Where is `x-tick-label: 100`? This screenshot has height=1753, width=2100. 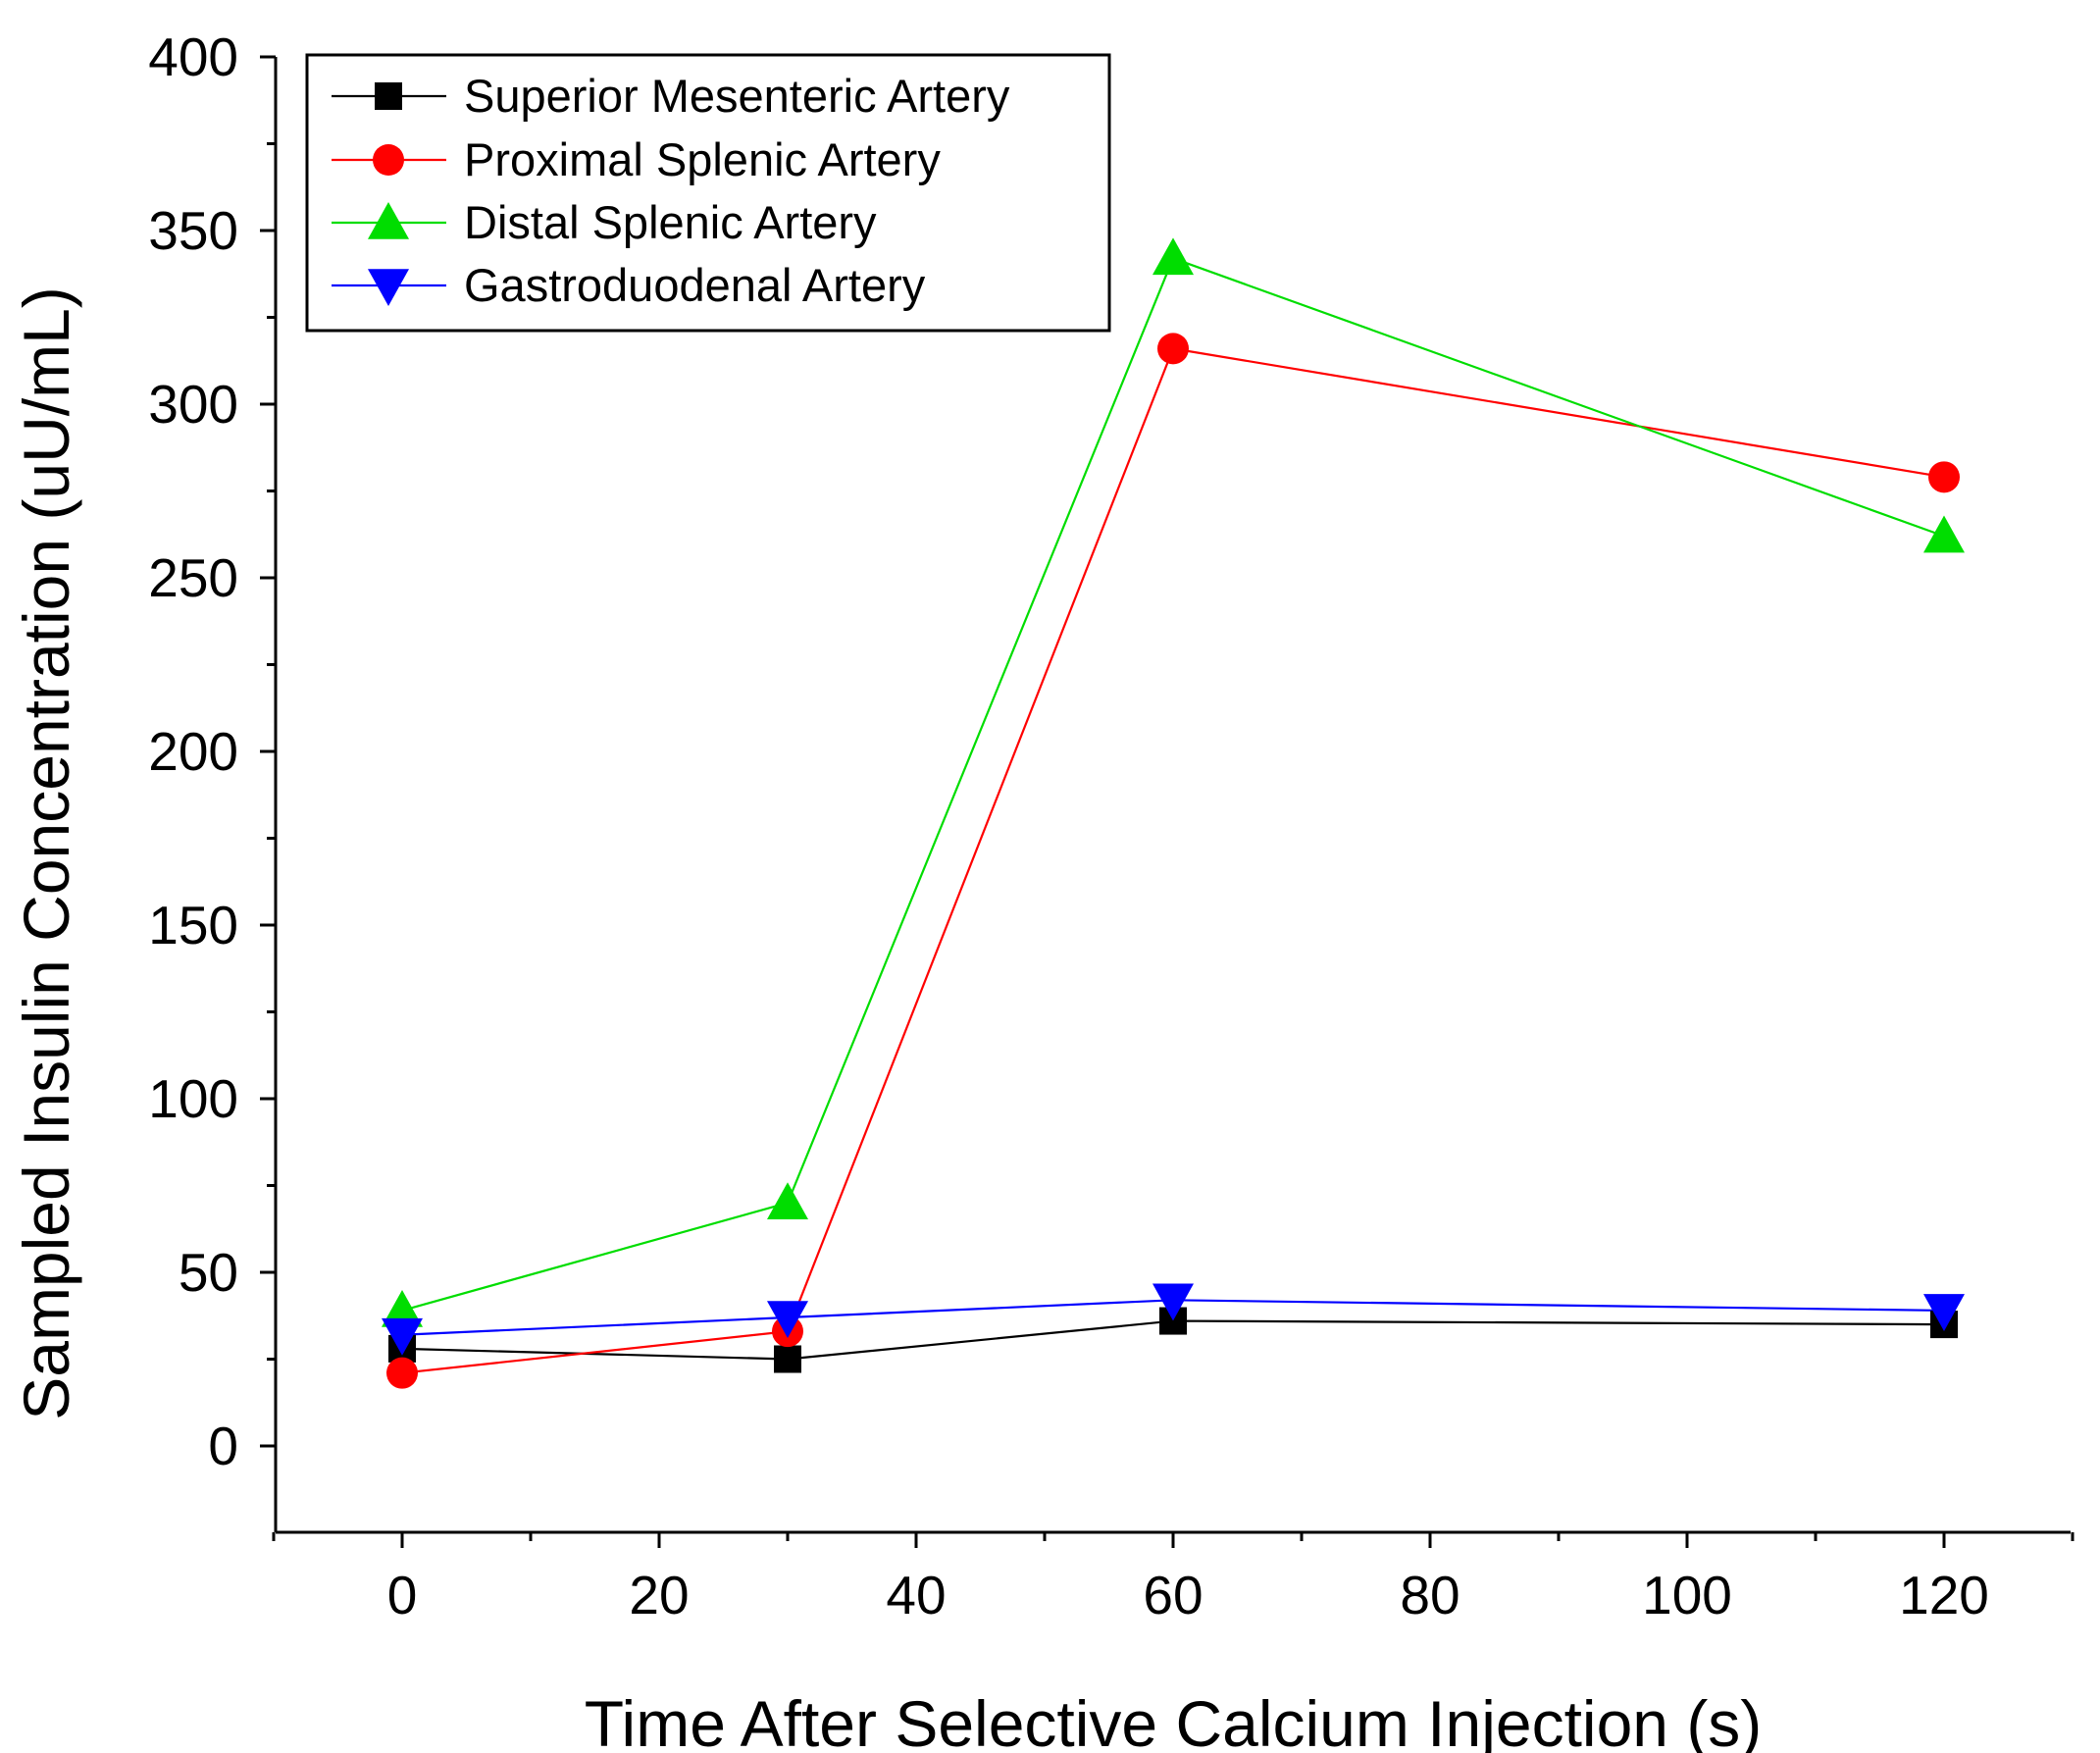 x-tick-label: 100 is located at coordinates (1687, 1595).